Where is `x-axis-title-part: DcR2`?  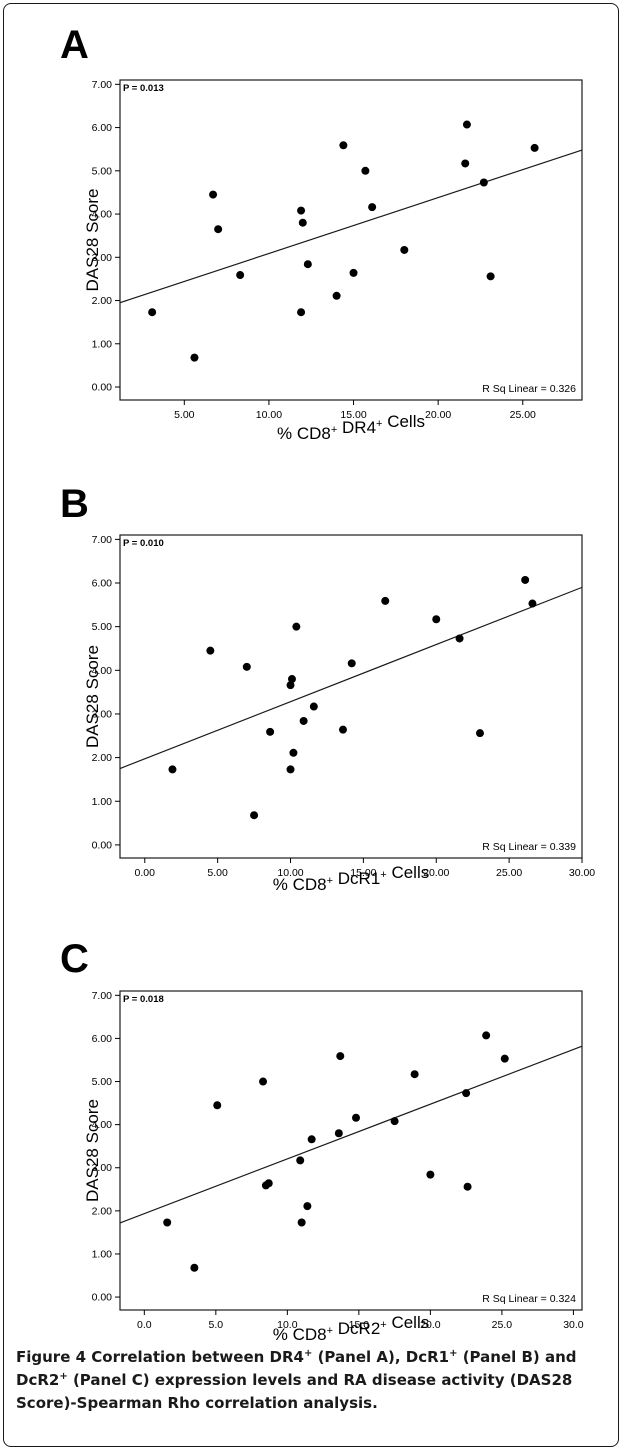 x-axis-title-part: DcR2 is located at coordinates (356, 1328).